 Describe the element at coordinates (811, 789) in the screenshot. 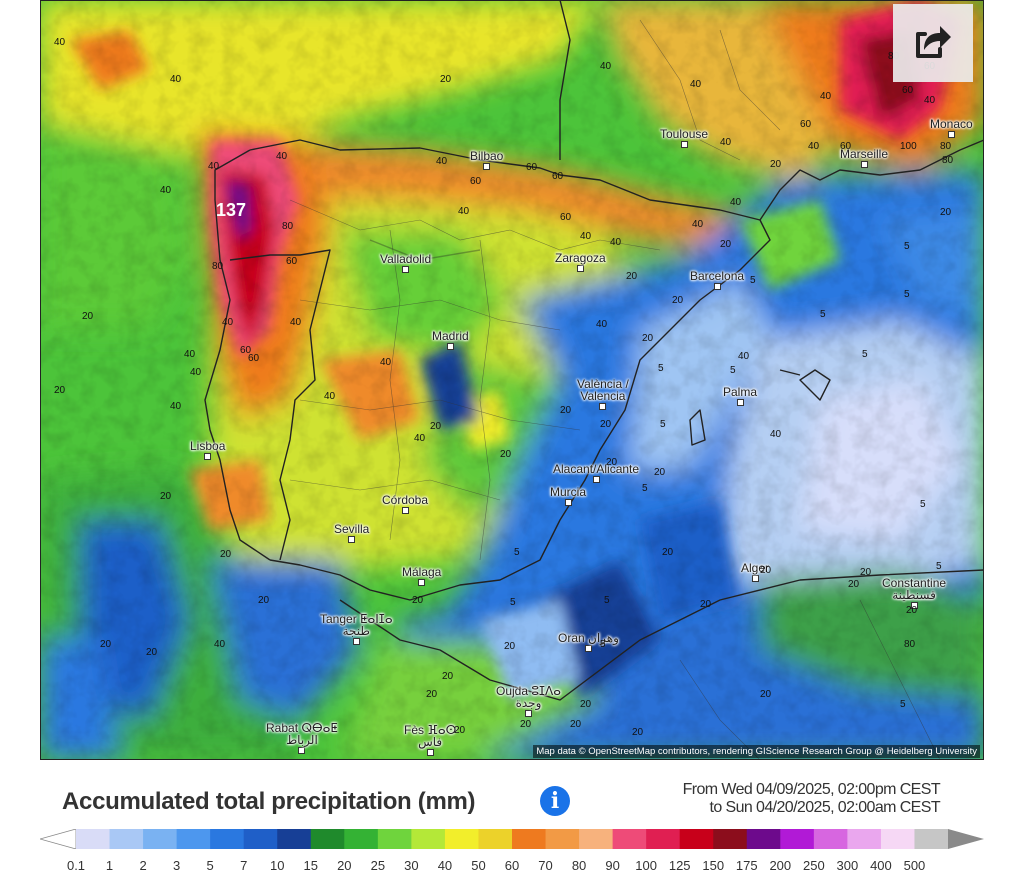

I see `period-start: From Wed 04/09/2025, 02:00pm CEST` at that location.